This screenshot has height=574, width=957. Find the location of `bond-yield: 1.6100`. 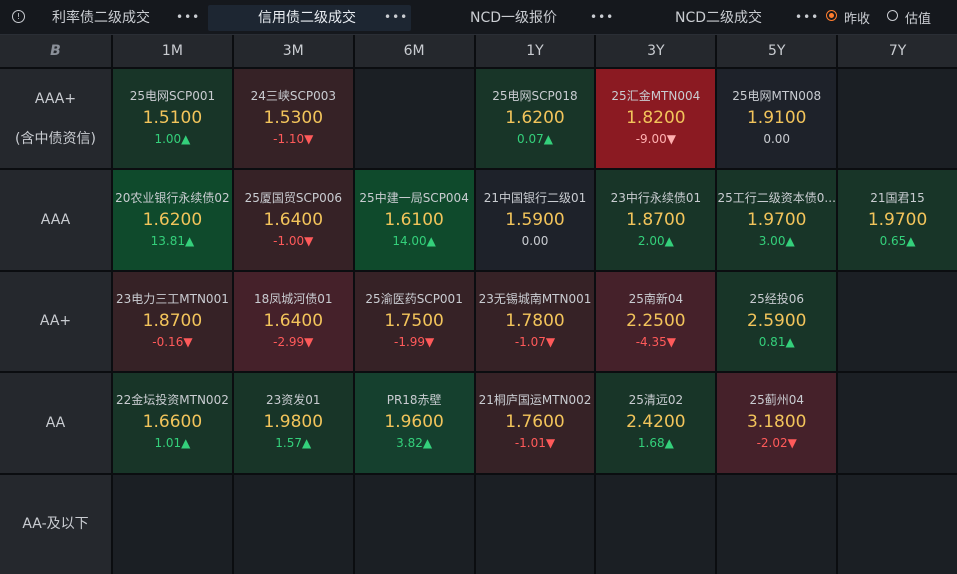

bond-yield: 1.6100 is located at coordinates (414, 219).